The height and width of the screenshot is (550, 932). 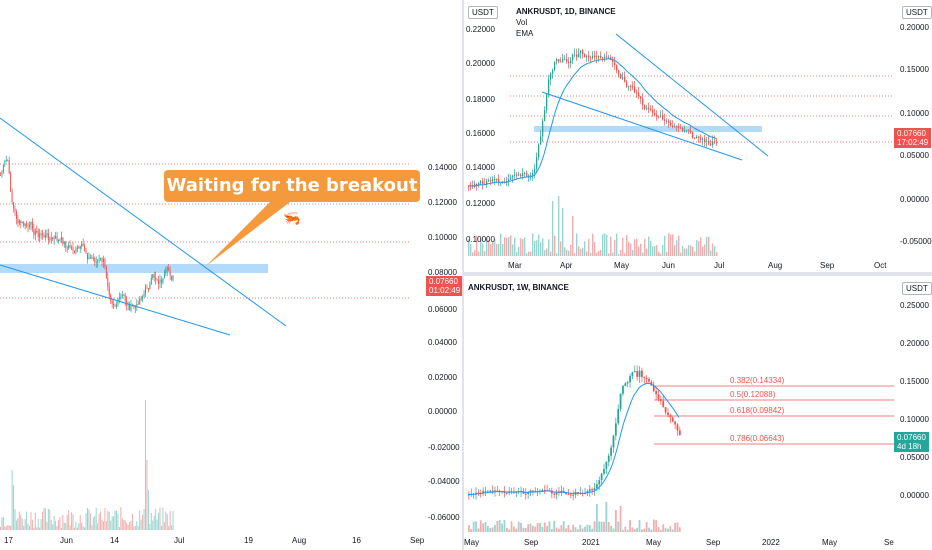 I want to click on price-axis-label: 0.04000, so click(x=442, y=342).